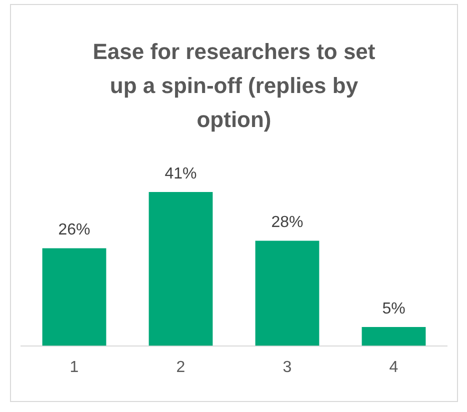 The image size is (467, 412). What do you see at coordinates (234, 86) in the screenshot?
I see `chart-title: Ease for researchers to set up a spin-off (replies by option)` at bounding box center [234, 86].